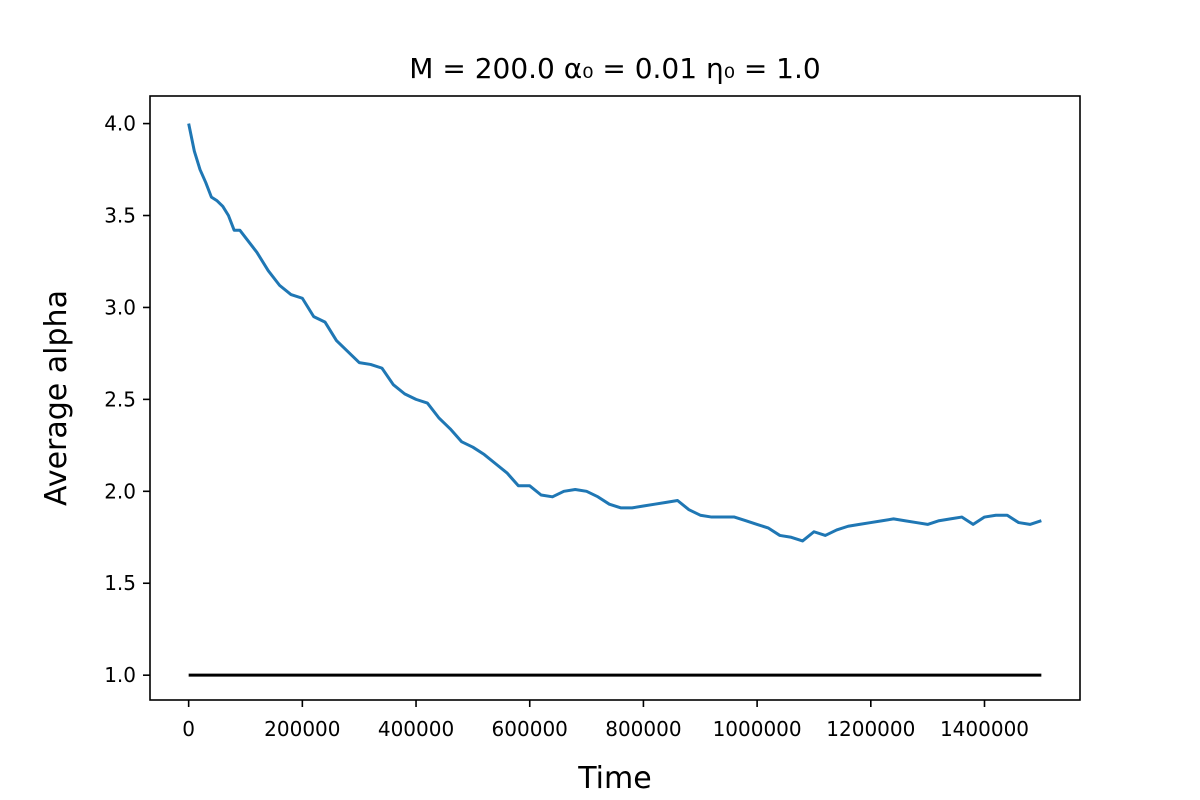 This screenshot has height=800, width=1200. Describe the element at coordinates (188, 729) in the screenshot. I see `x-tick-label: 0` at that location.